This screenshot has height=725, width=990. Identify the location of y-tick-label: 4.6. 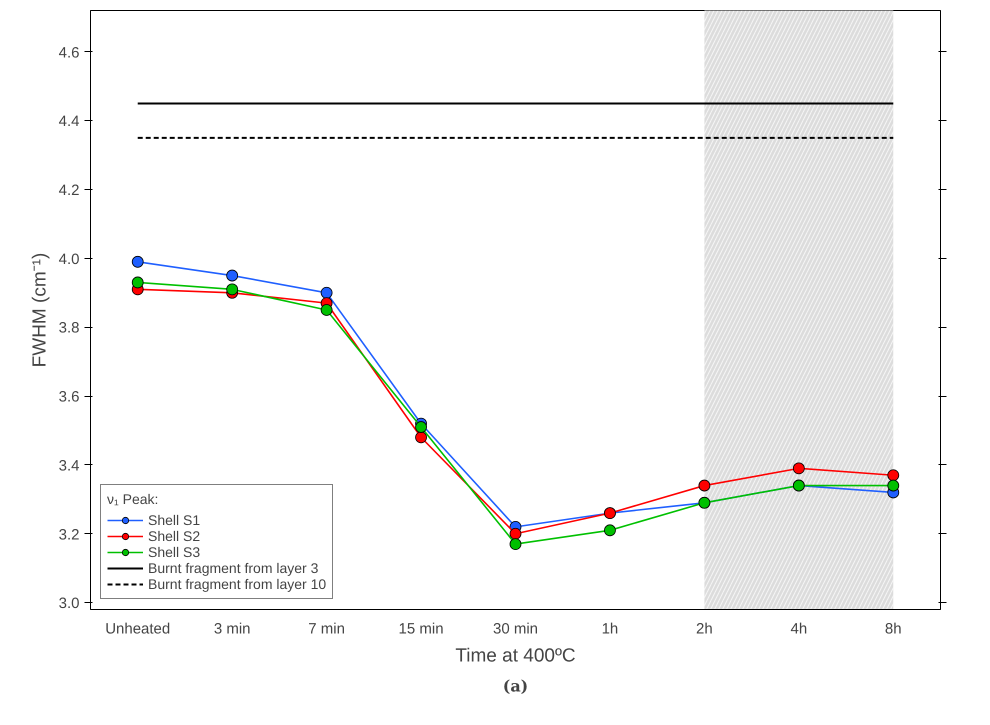
(69, 53).